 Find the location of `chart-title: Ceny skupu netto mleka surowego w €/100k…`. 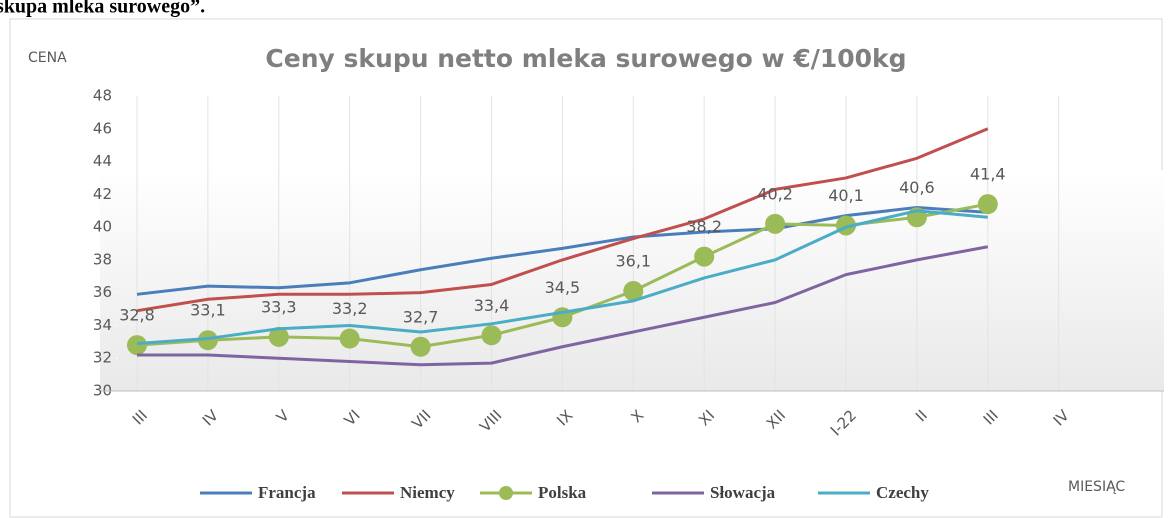

chart-title: Ceny skupu netto mleka surowego w €/100k… is located at coordinates (585, 58).